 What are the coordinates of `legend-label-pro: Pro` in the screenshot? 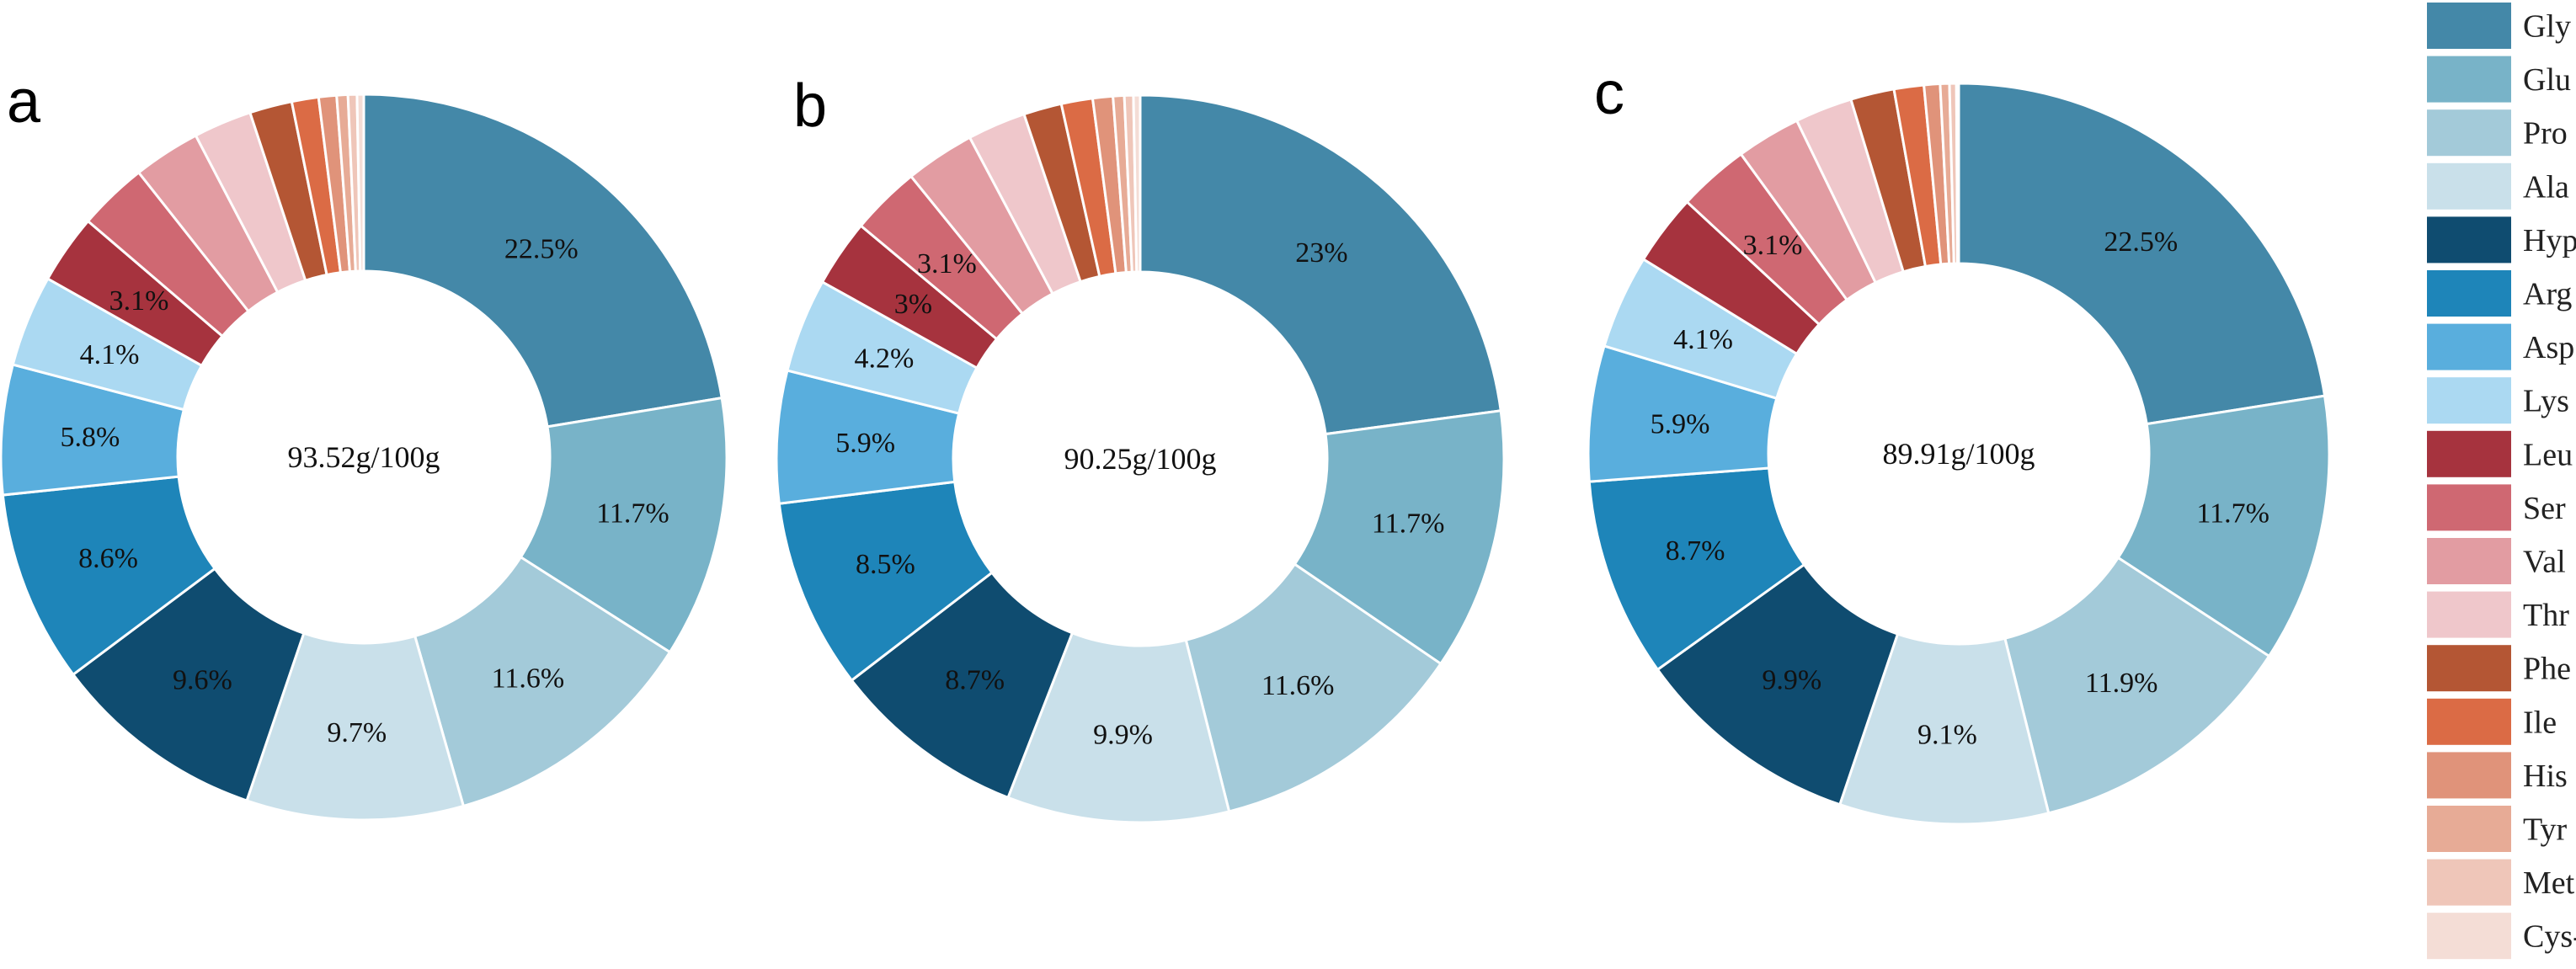 It's located at (2545, 134).